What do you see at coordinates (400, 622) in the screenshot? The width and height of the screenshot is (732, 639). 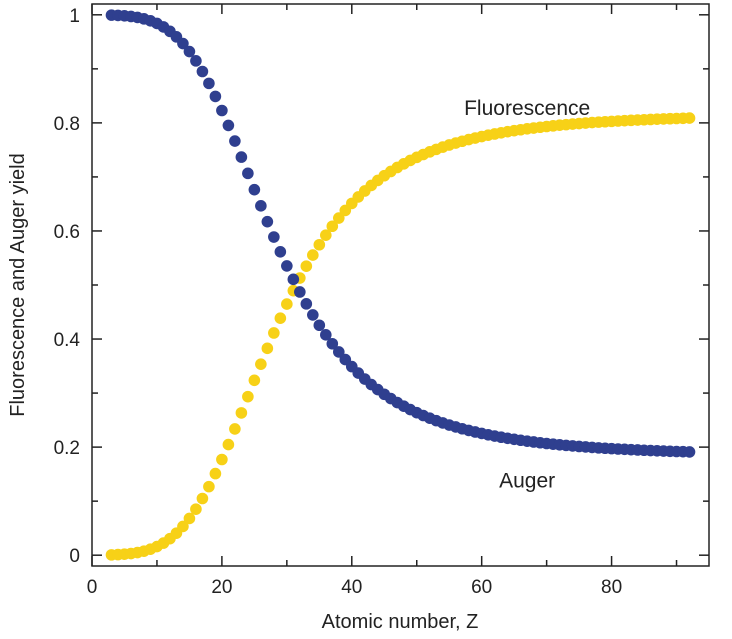 I see `x-axis-title: Atomic number, Z` at bounding box center [400, 622].